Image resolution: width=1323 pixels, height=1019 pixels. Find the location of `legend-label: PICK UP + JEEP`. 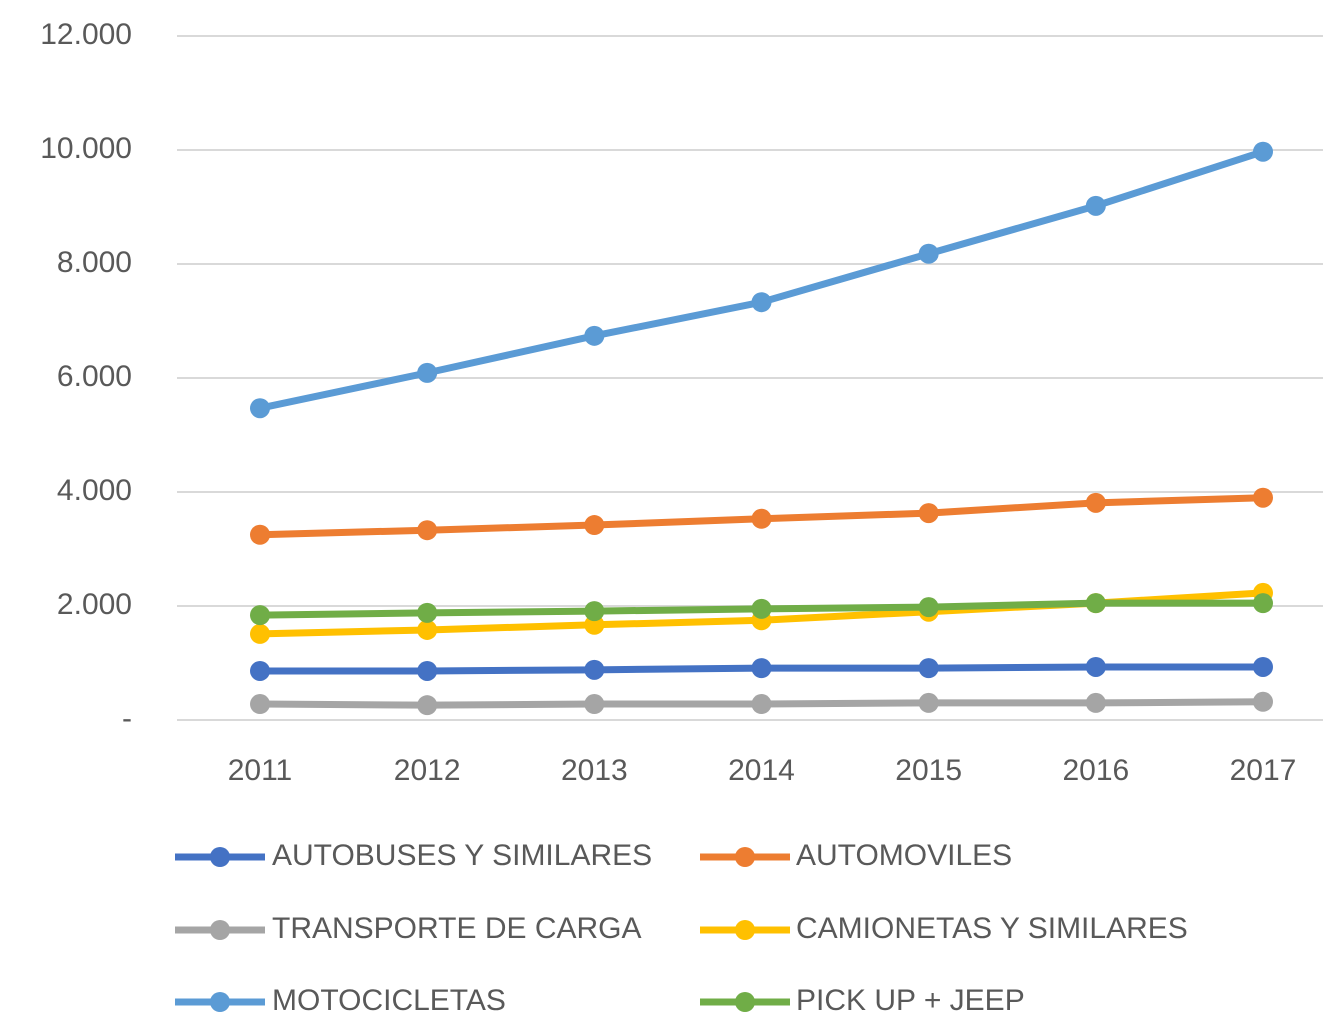

legend-label: PICK UP + JEEP is located at coordinates (910, 1000).